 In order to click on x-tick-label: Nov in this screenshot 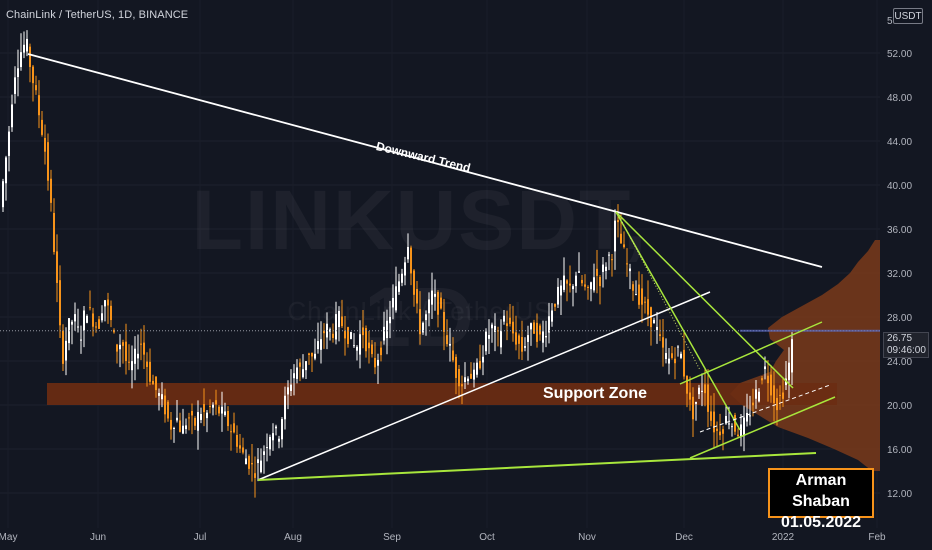, I will do `click(587, 537)`.